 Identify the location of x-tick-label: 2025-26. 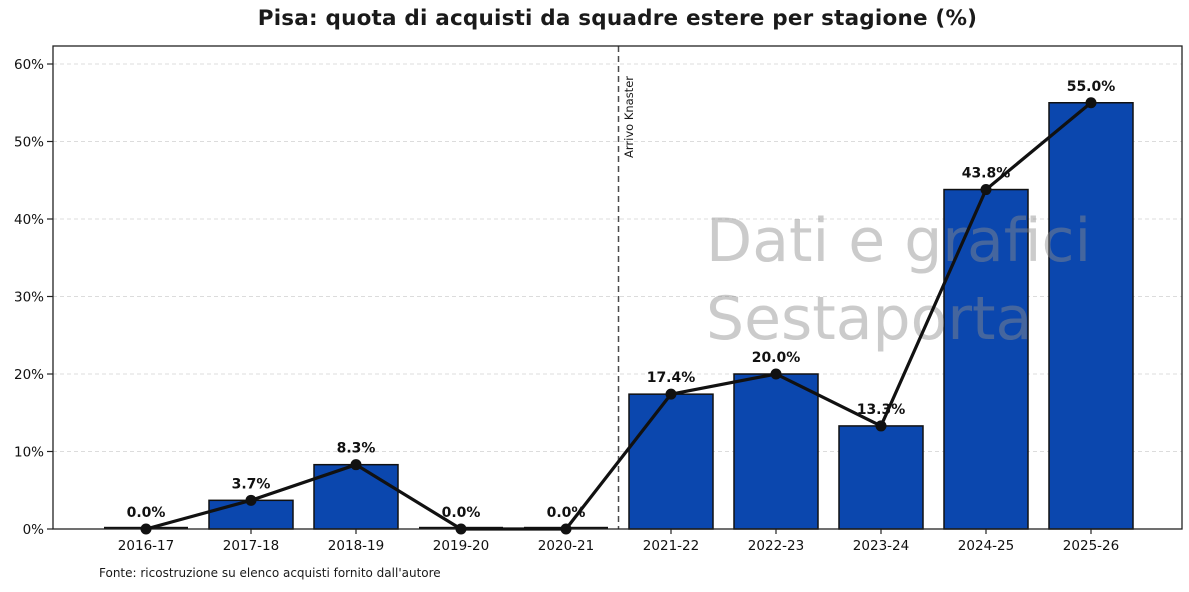
(1091, 546).